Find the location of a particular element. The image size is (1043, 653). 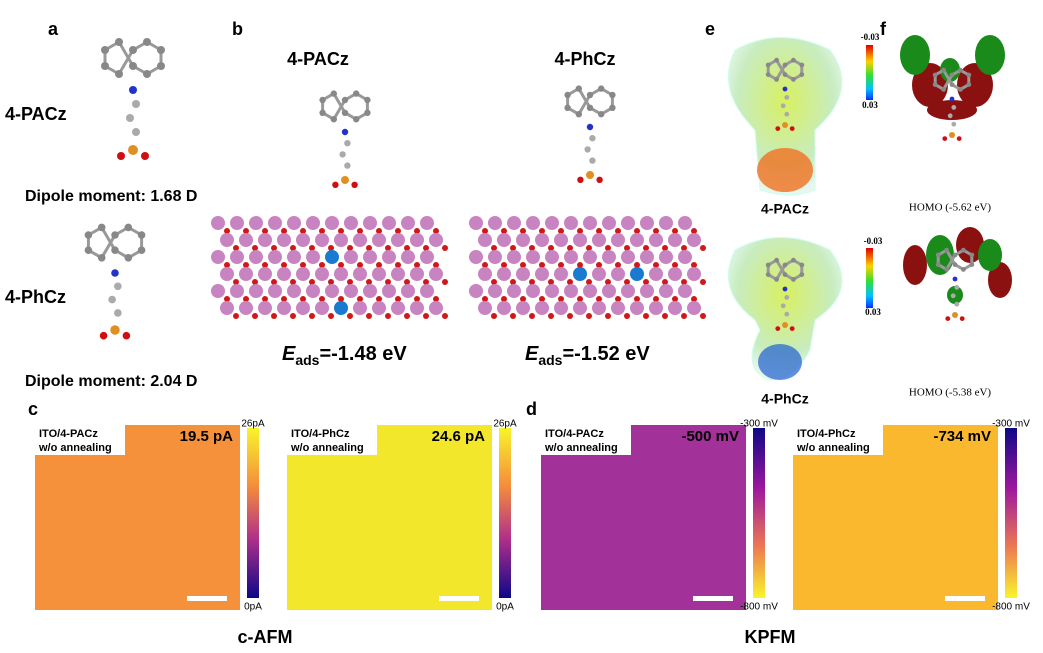

reading: 19.5 pA is located at coordinates (207, 436).